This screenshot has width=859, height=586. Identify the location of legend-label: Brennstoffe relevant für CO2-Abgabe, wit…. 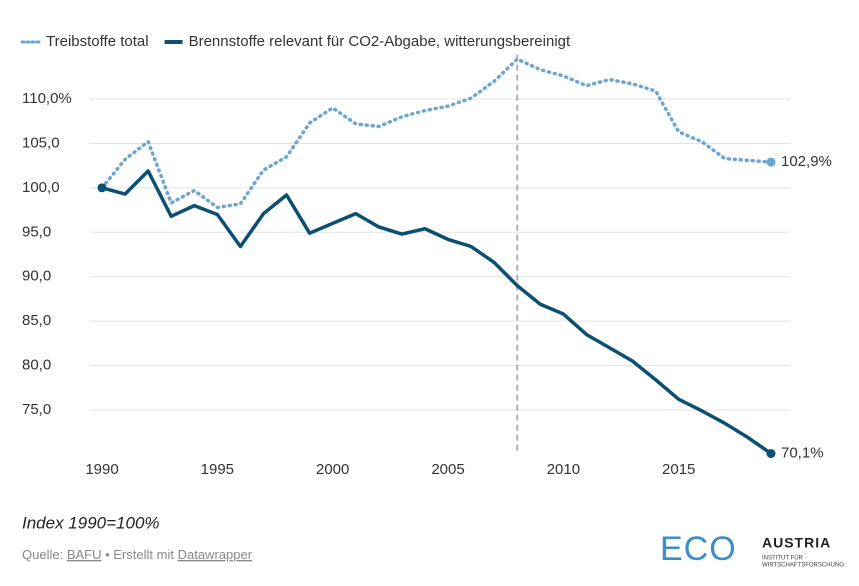
(380, 41).